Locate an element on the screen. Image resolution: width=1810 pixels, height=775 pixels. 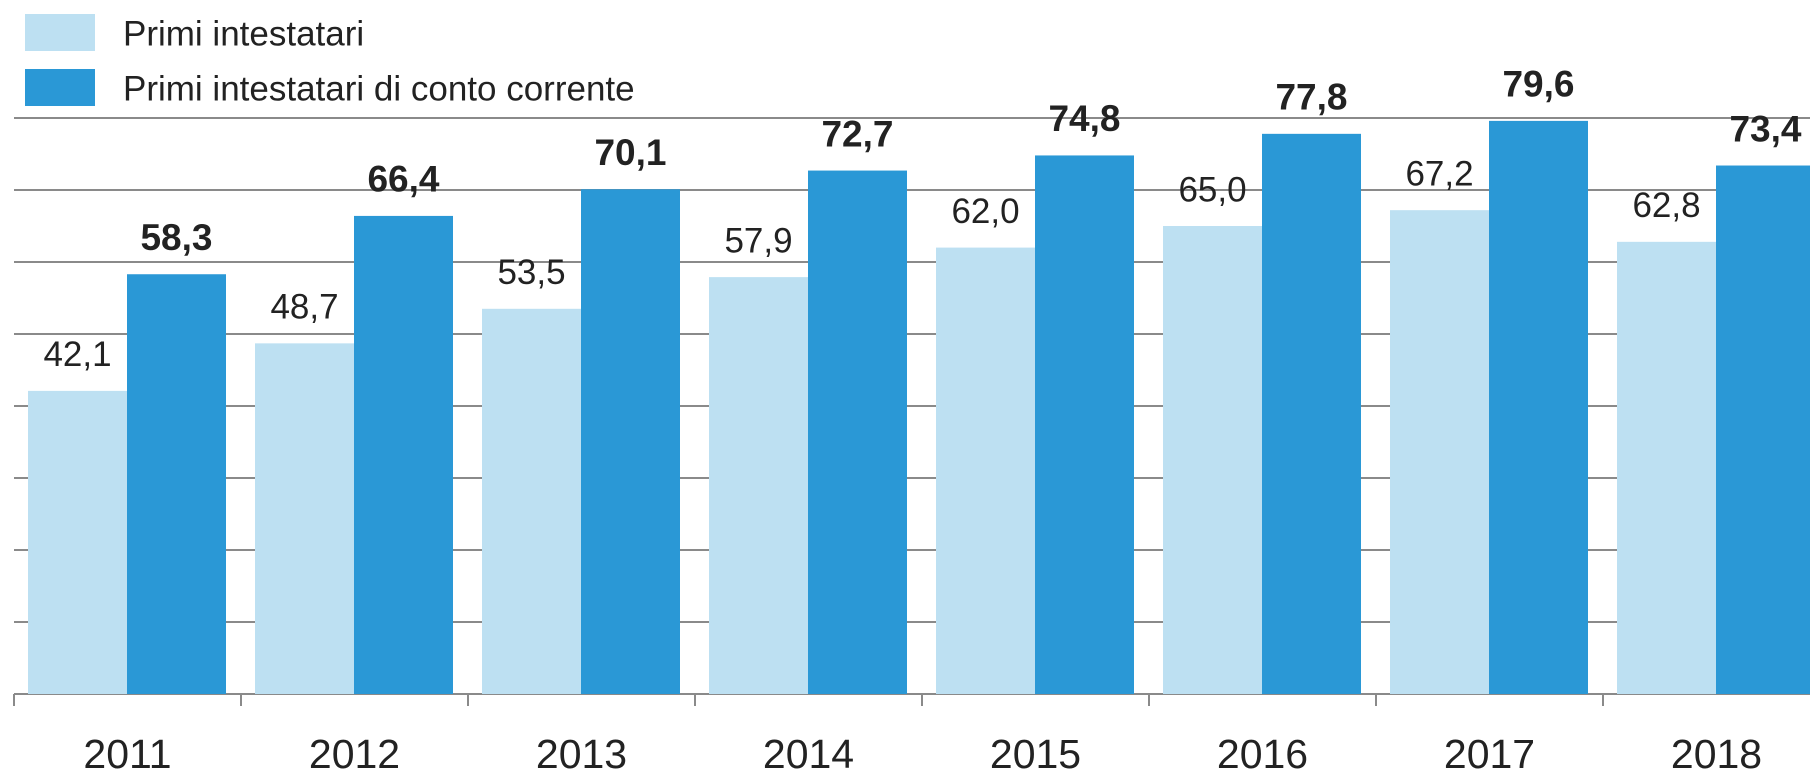
legend-label: Primi intestatari is located at coordinates (243, 33).